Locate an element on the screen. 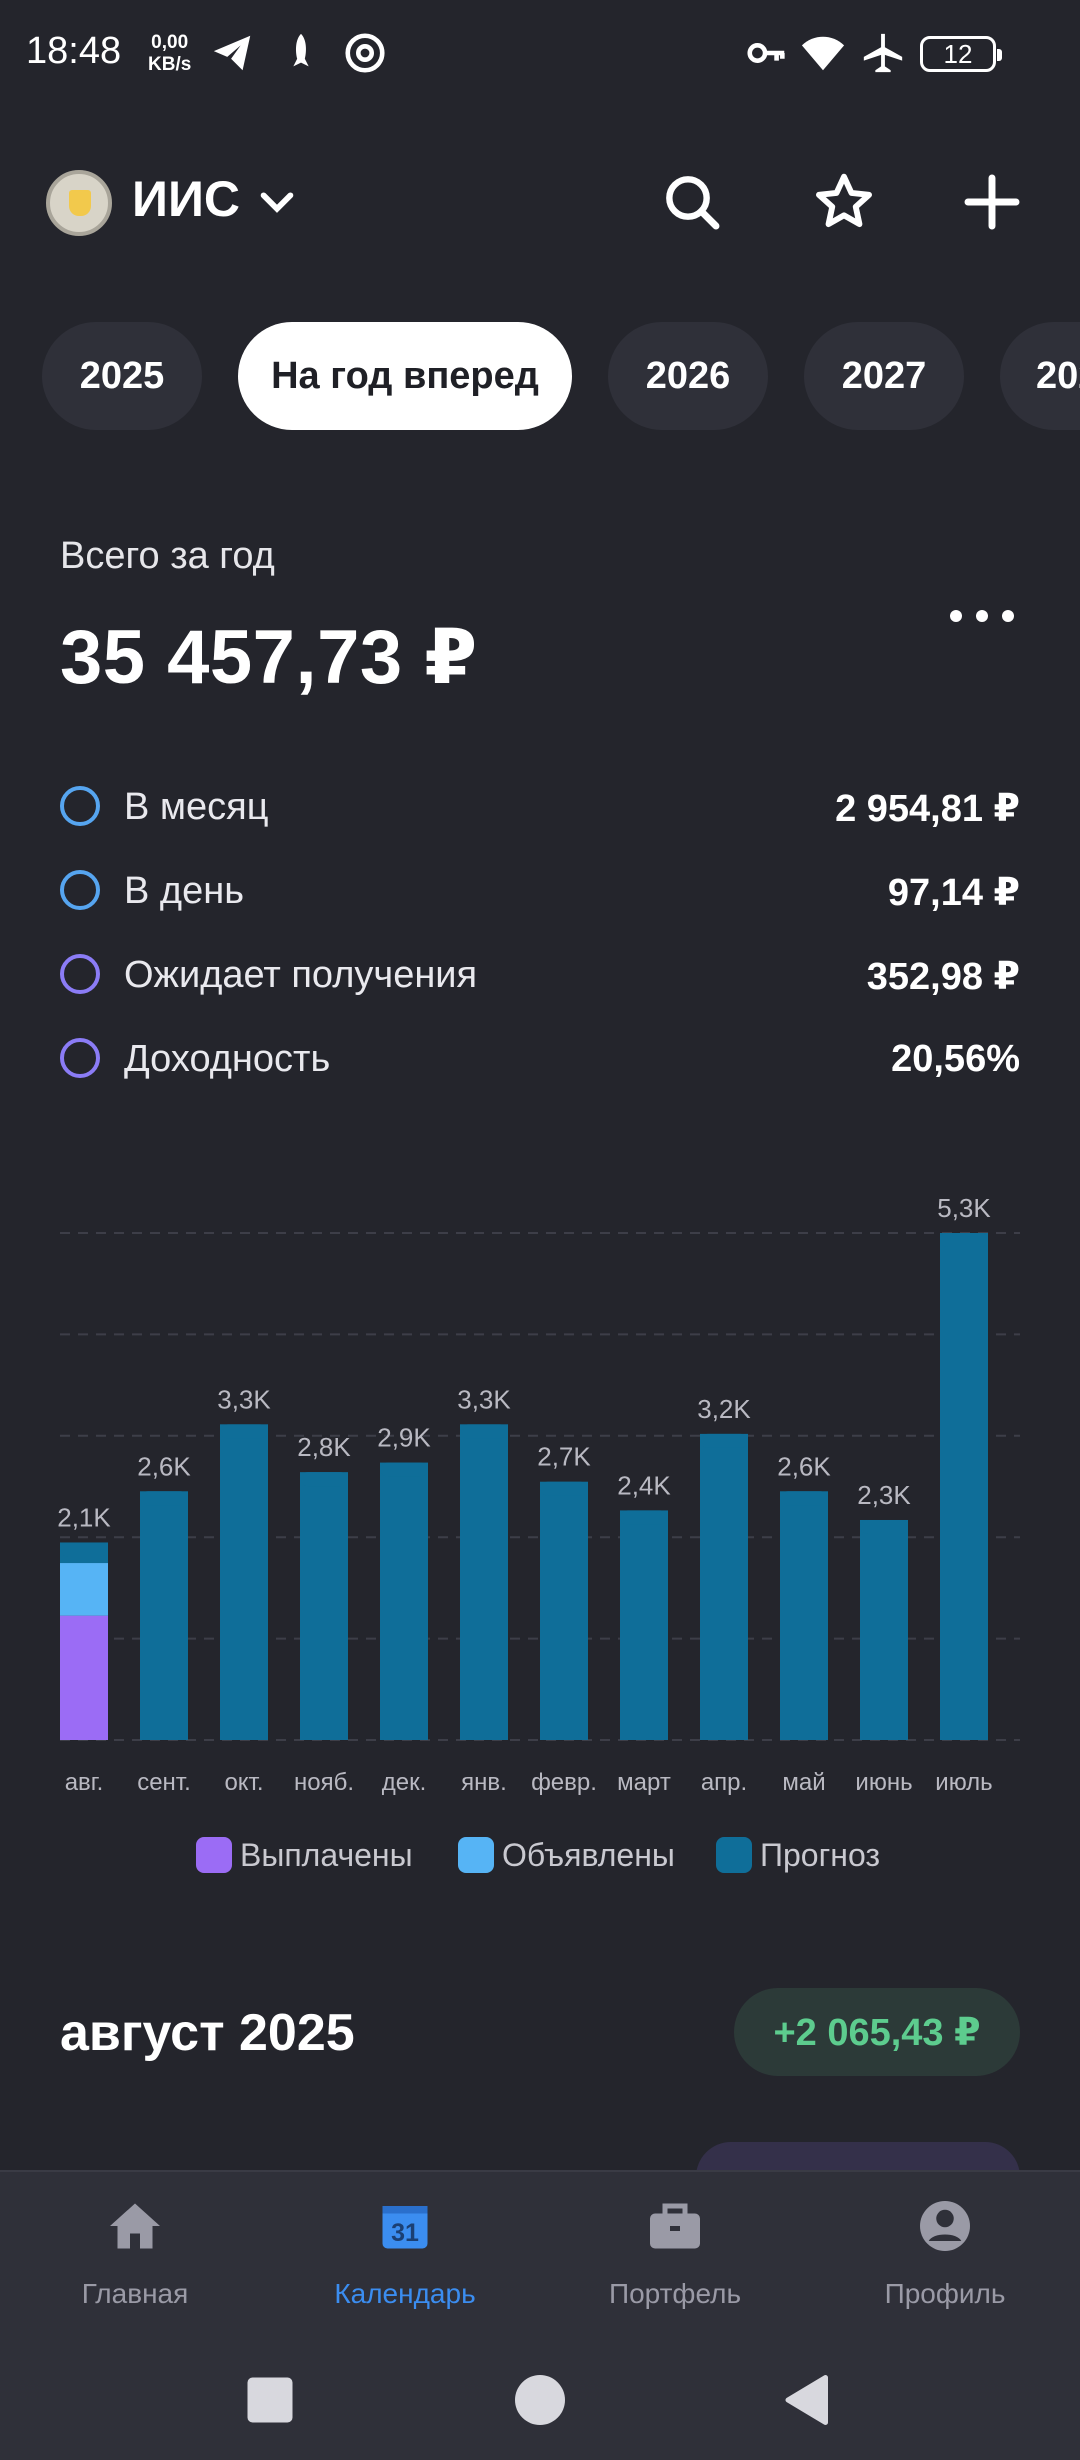 Image resolution: width=1080 pixels, height=2460 pixels. nav-portfolio: Портфель is located at coordinates (675, 2257).